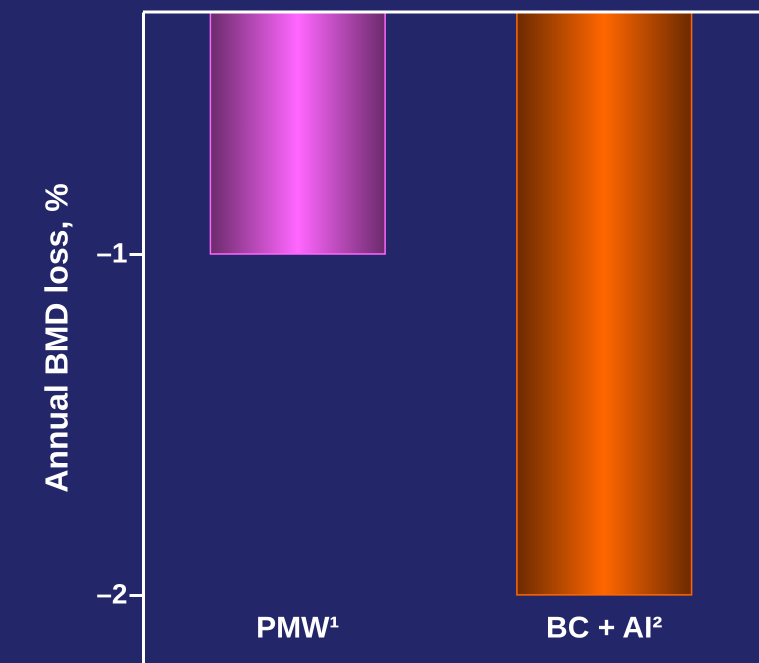  I want to click on y-axis-title: Annual BMD loss, %, so click(56, 338).